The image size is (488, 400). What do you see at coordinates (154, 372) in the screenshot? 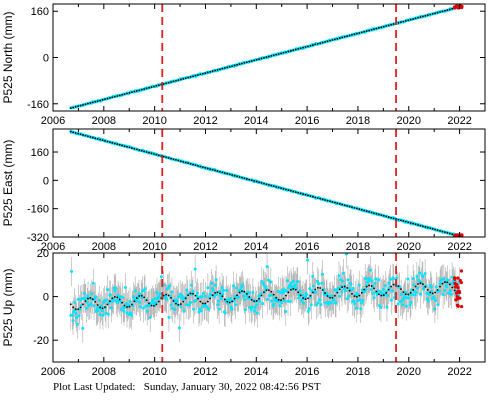
I see `up-x-tick-label: 2010` at bounding box center [154, 372].